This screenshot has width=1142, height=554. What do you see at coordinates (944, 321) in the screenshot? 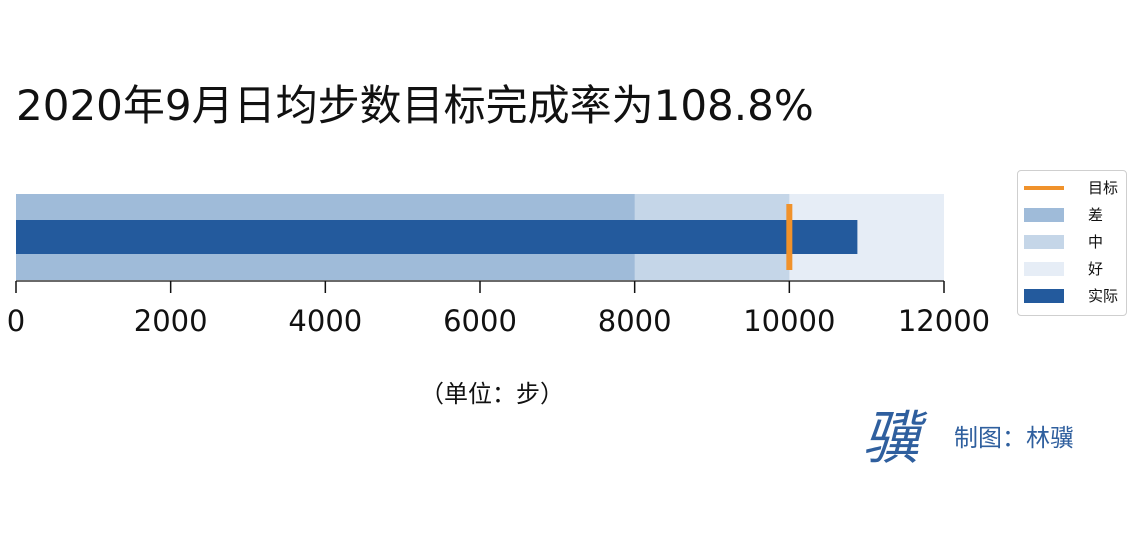
I see `x-tick-label: 12000` at bounding box center [944, 321].